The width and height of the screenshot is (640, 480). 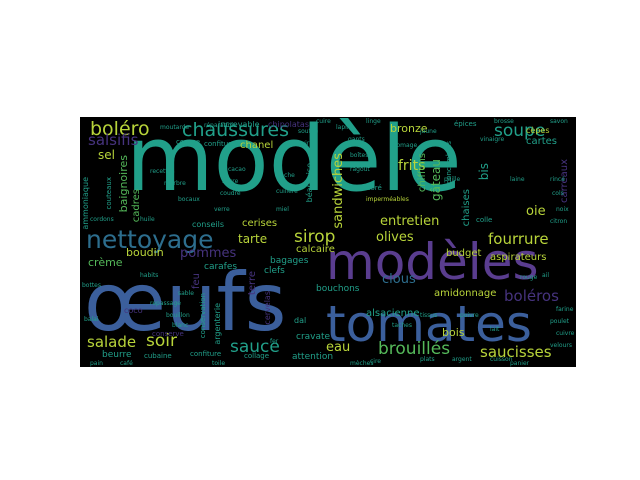 I want to click on word-panier: panier, so click(x=520, y=363).